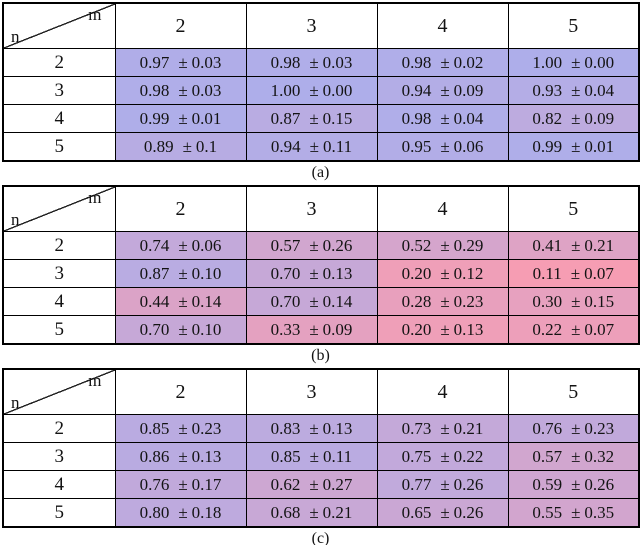  Describe the element at coordinates (206, 146) in the screenshot. I see `cell-std: 0.1` at that location.